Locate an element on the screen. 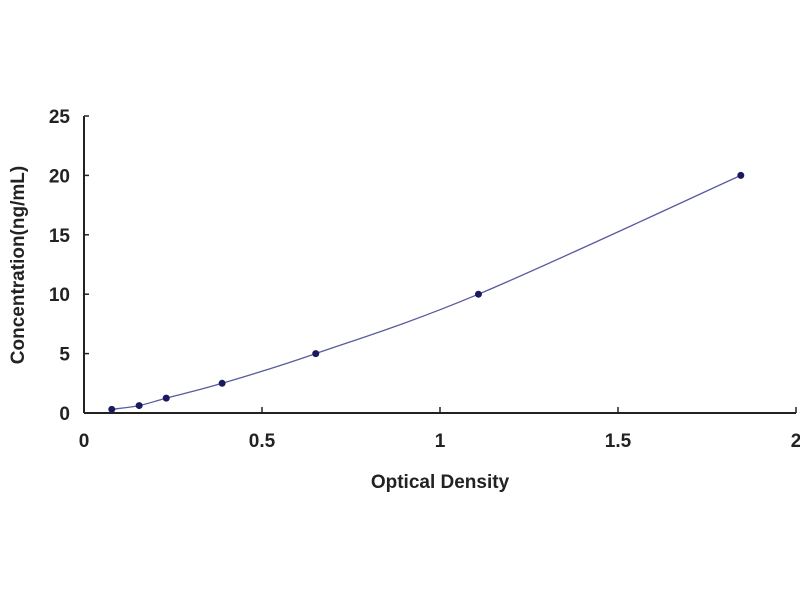  y-tick-label: 0 is located at coordinates (64, 414).